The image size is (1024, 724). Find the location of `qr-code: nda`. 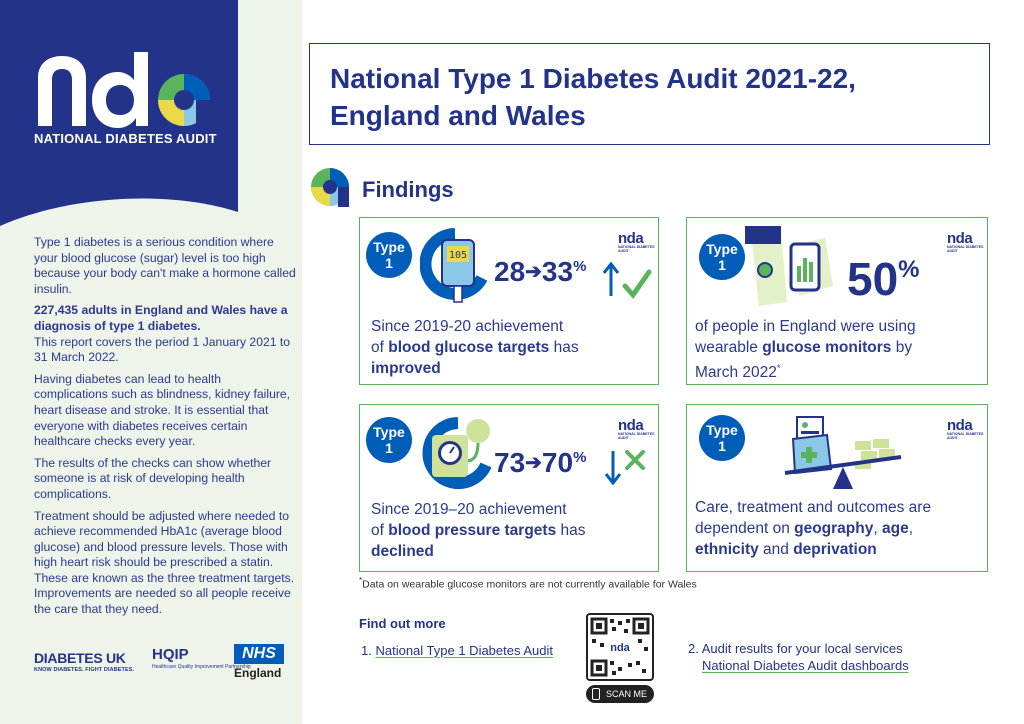

qr-code: nda is located at coordinates (620, 647).